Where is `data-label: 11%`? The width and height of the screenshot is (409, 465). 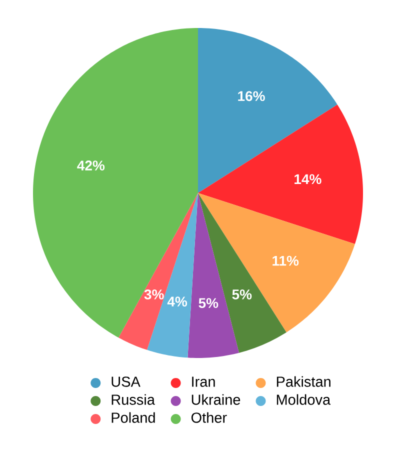
data-label: 11% is located at coordinates (285, 261).